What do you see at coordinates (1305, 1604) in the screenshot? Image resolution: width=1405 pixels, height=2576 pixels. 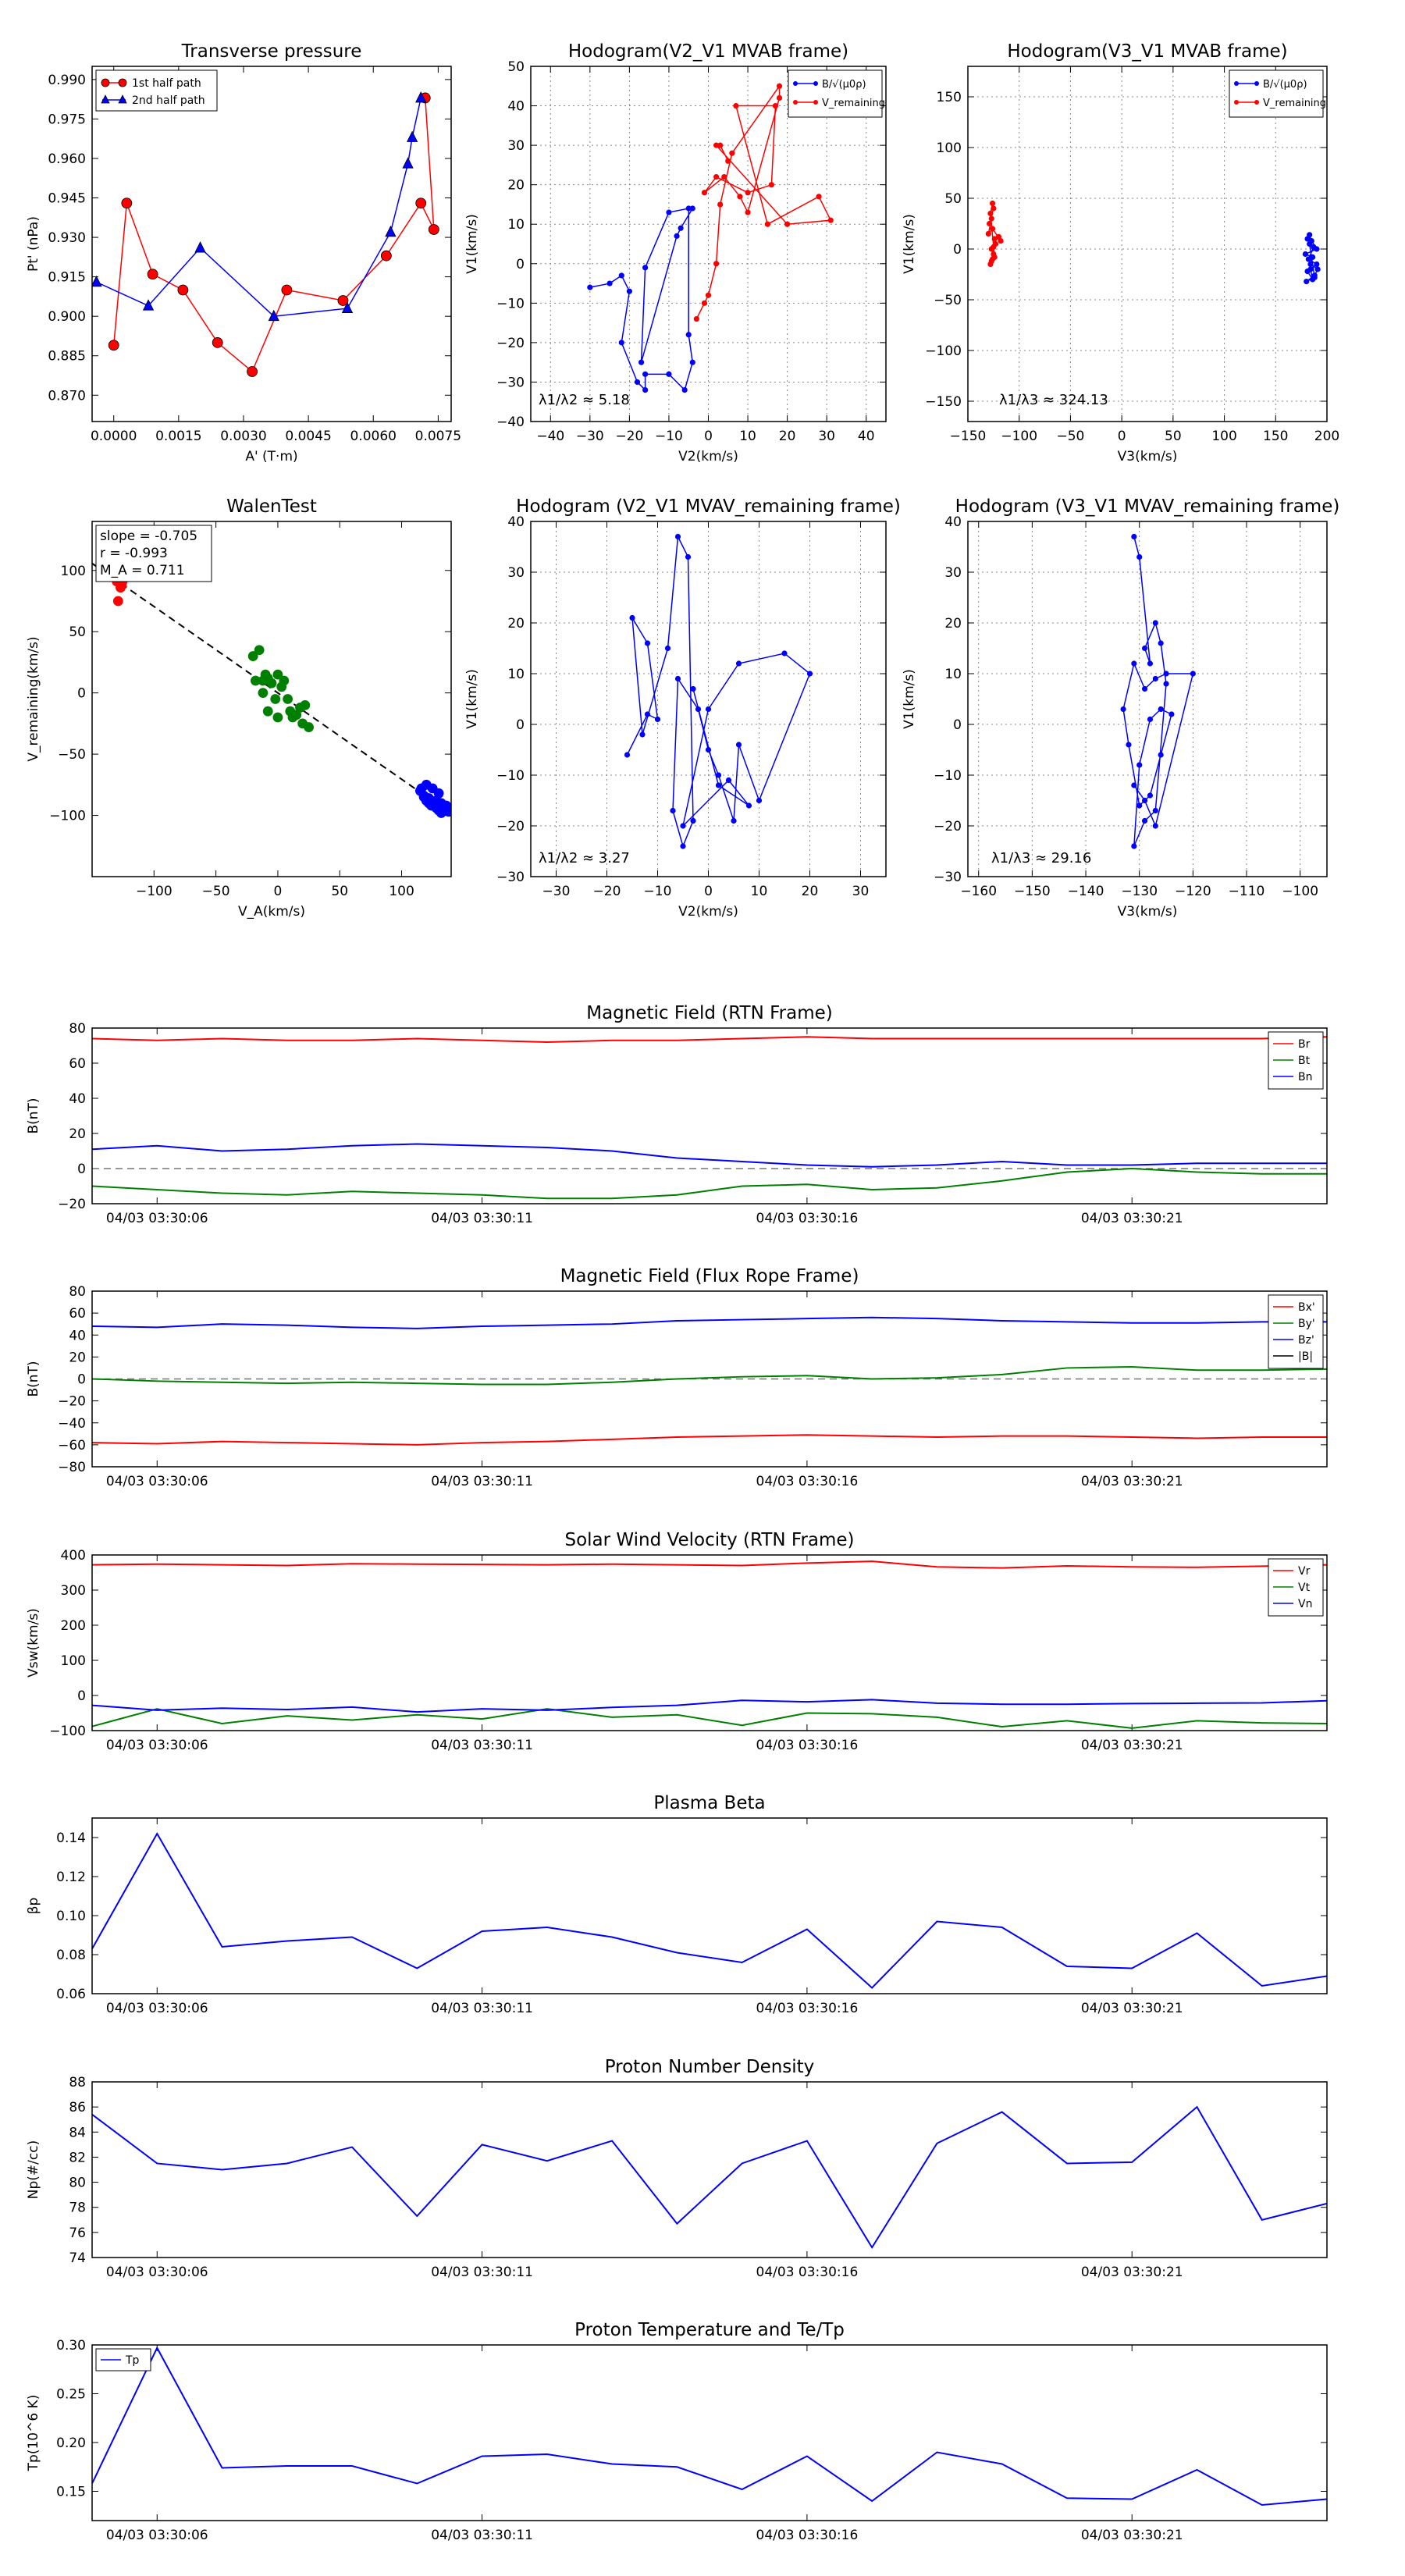 I see `legend-label: Vn` at bounding box center [1305, 1604].